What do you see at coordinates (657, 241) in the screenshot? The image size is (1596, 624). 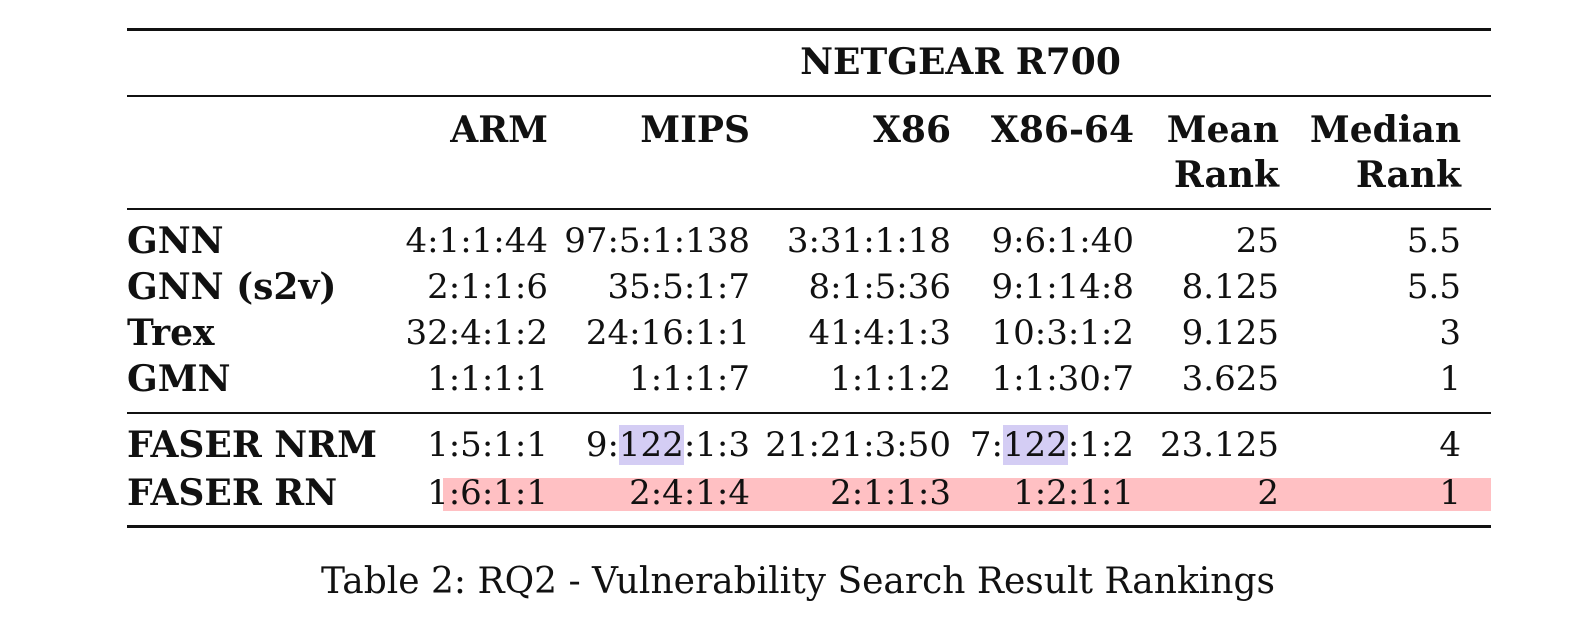 I see `table-cell: 97:5:1:138` at bounding box center [657, 241].